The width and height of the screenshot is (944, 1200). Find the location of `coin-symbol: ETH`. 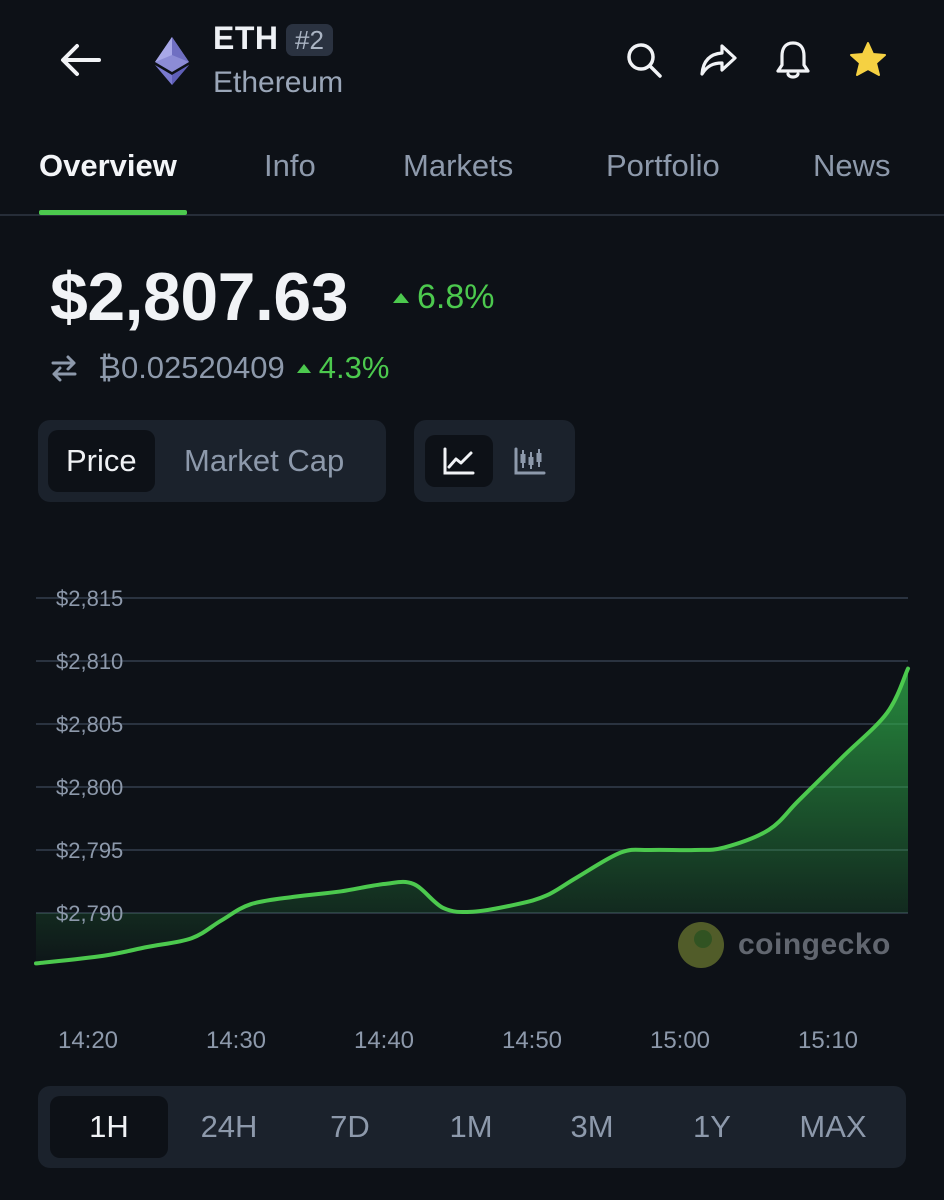

coin-symbol: ETH is located at coordinates (246, 38).